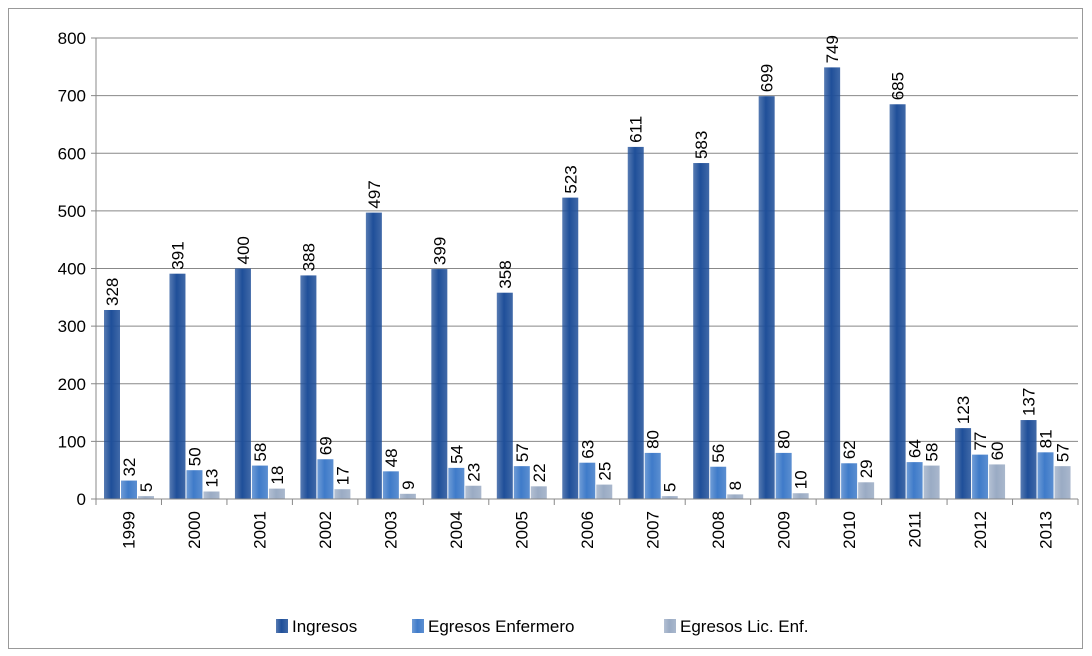 The width and height of the screenshot is (1092, 656). What do you see at coordinates (783, 530) in the screenshot?
I see `x-tick-label: 2009` at bounding box center [783, 530].